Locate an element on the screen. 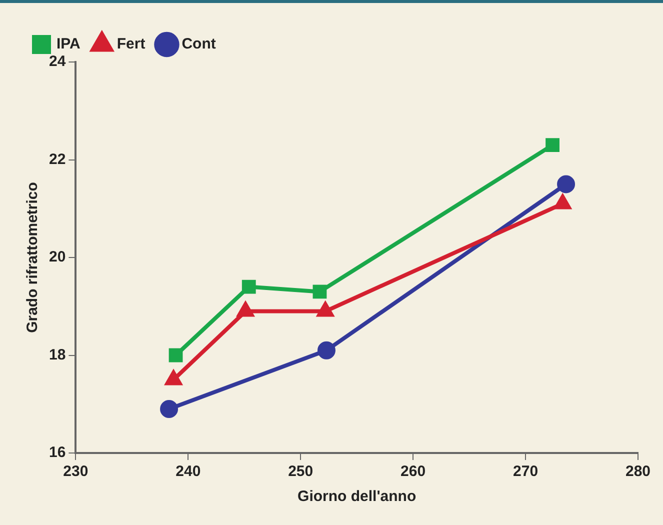  x-tick-label: 280 is located at coordinates (638, 471).